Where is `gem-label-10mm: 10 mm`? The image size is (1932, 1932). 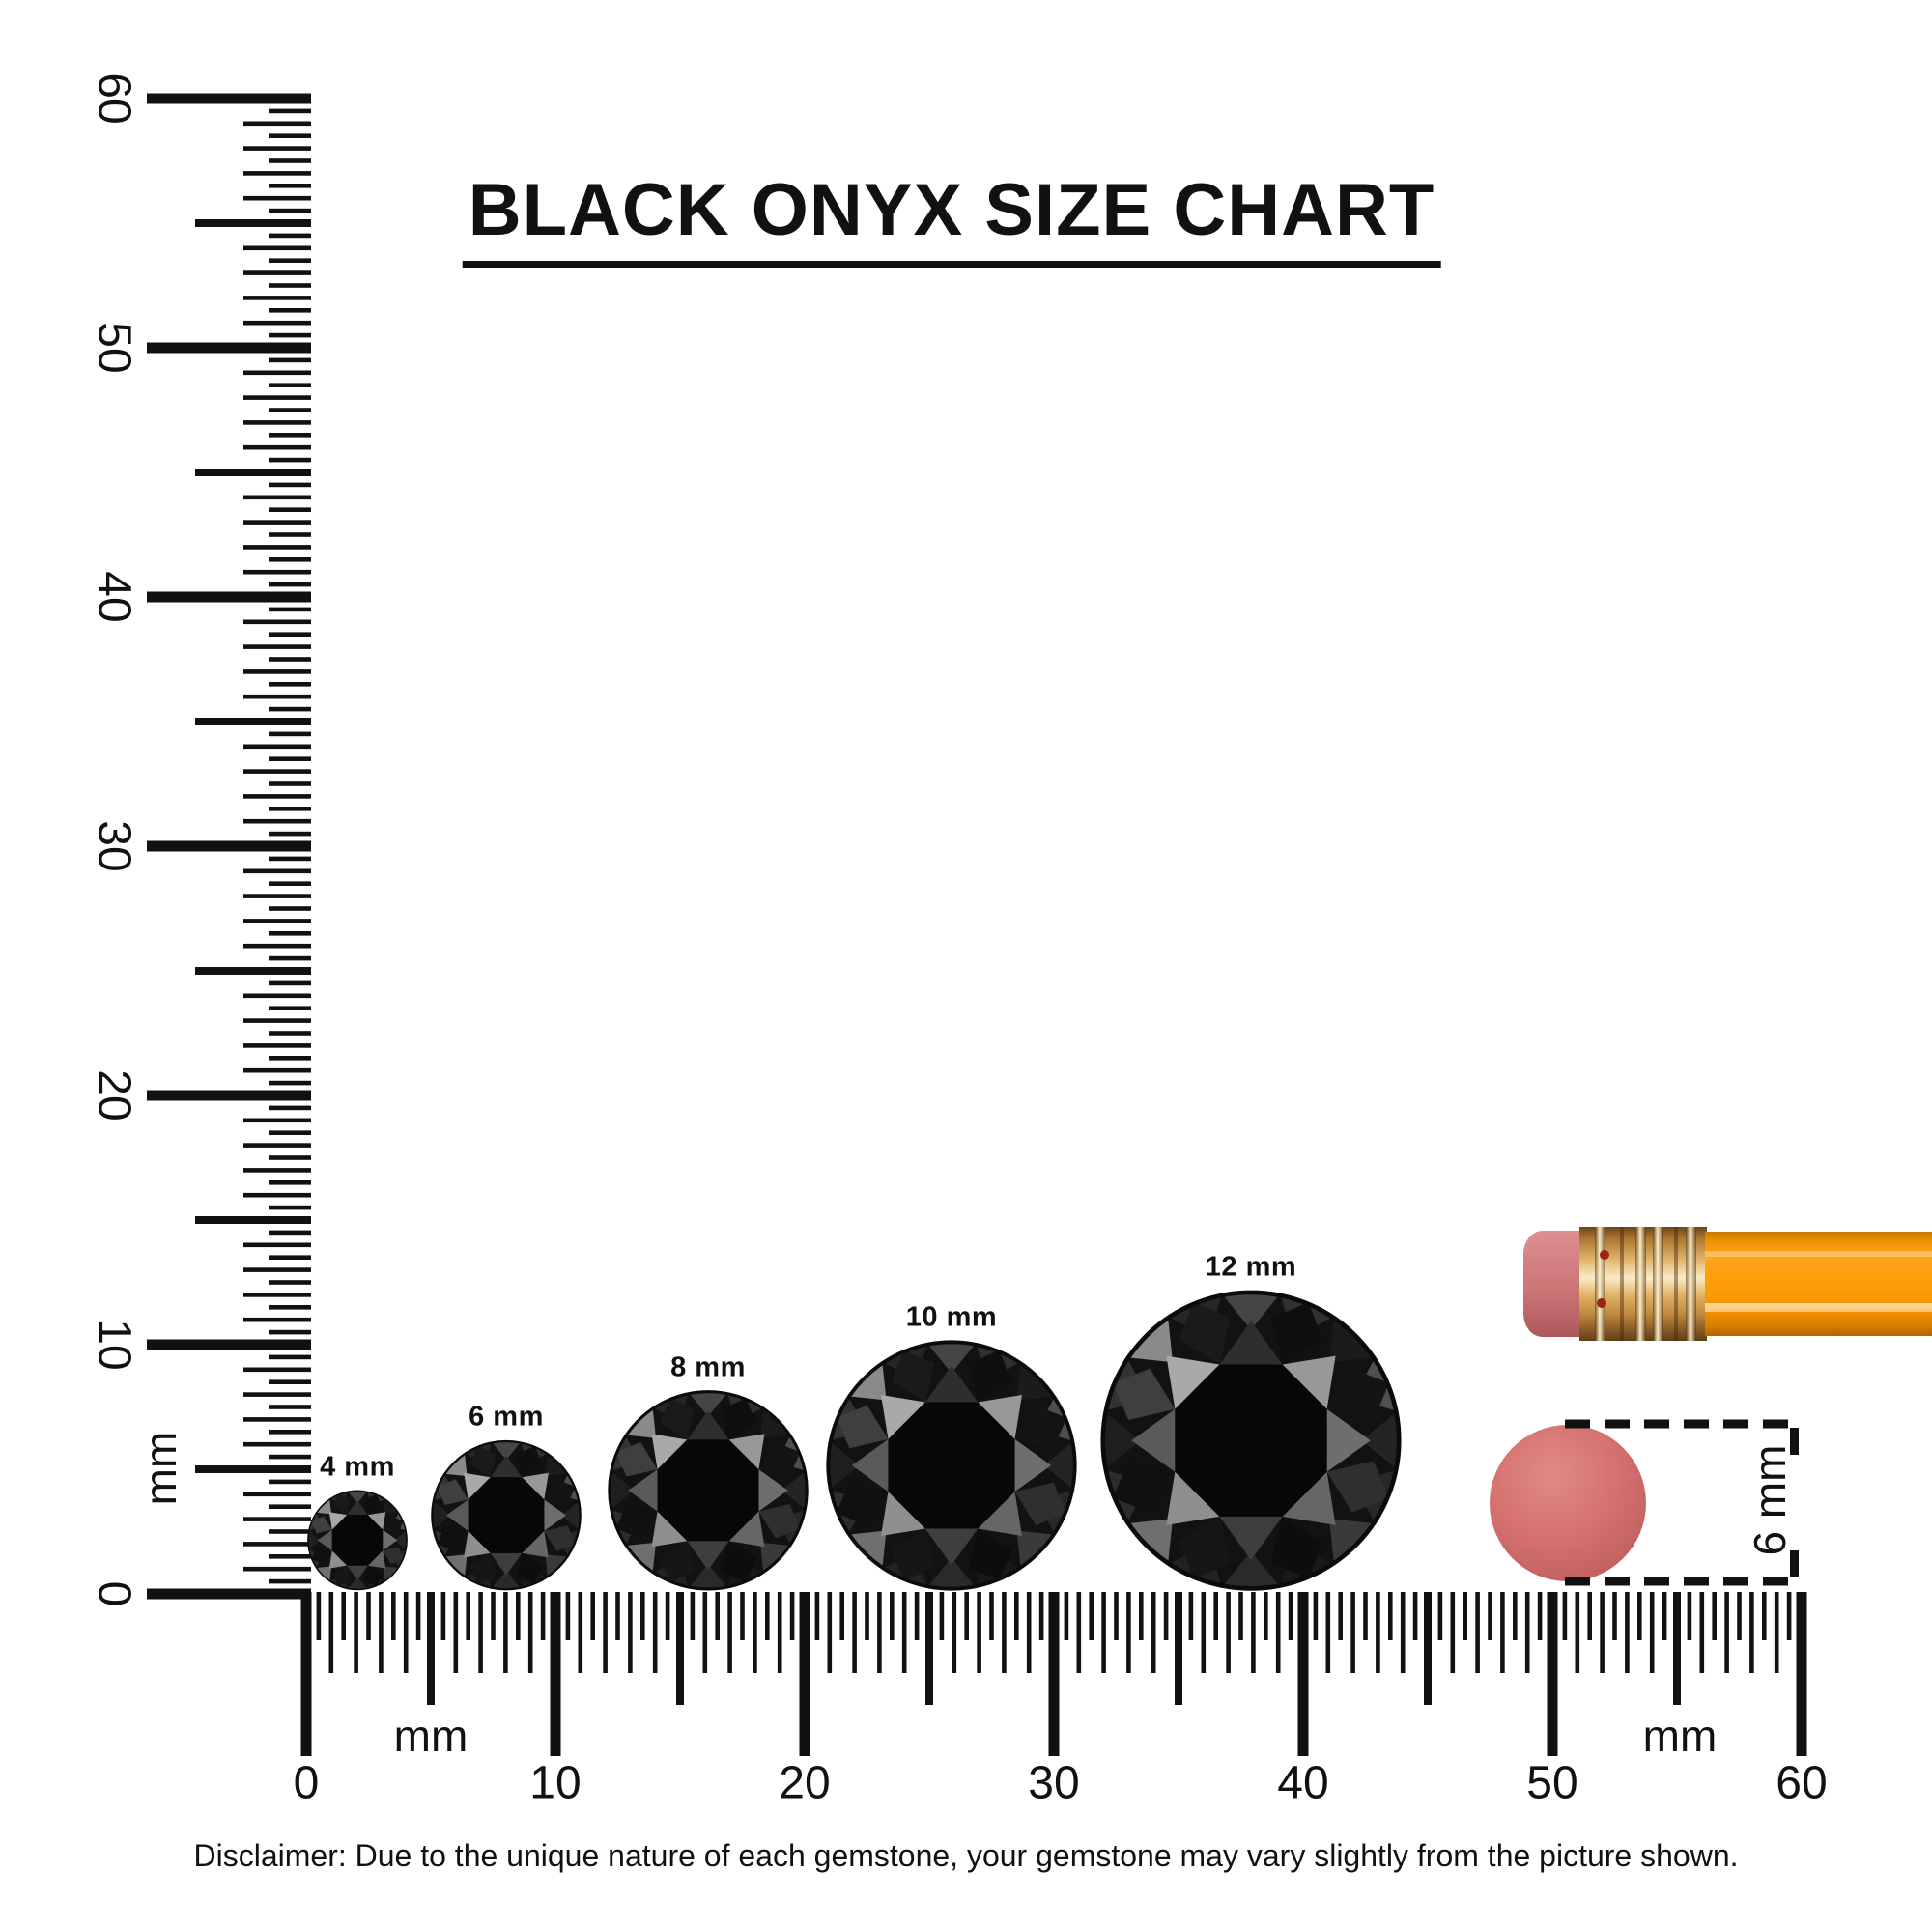
gem-label-10mm: 10 mm is located at coordinates (951, 1317).